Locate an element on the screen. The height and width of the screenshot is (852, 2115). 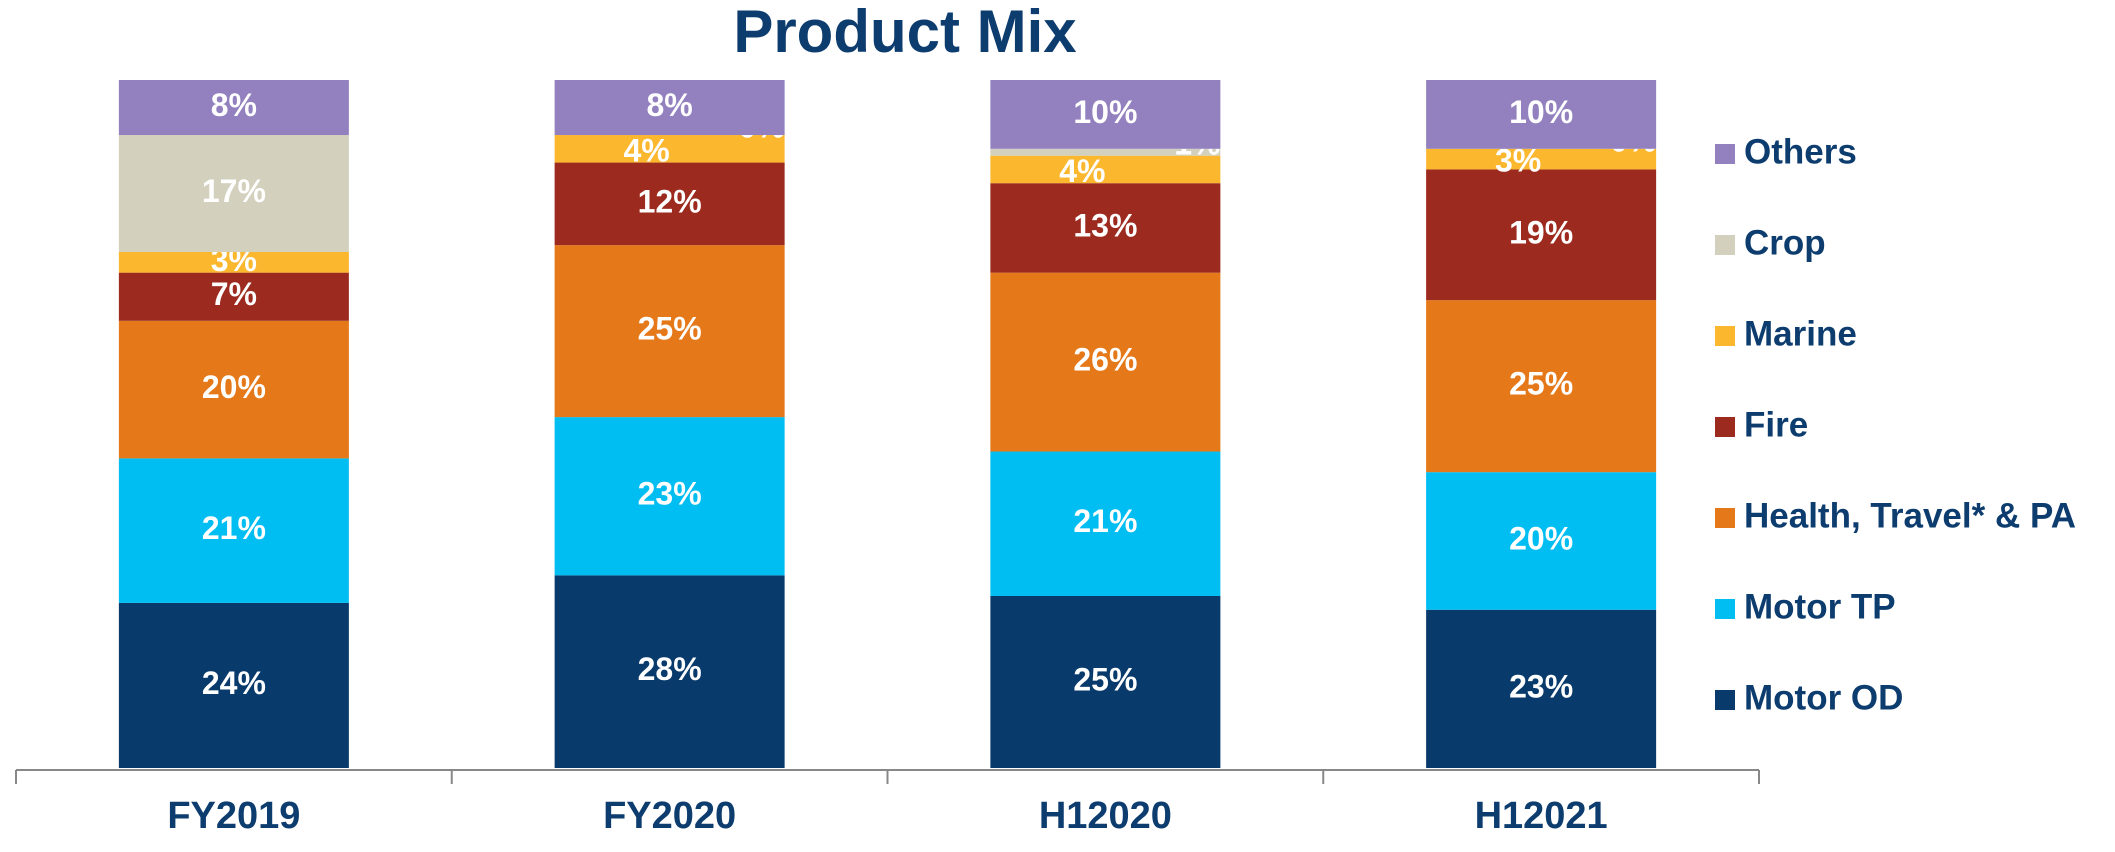
x-tick-label: FY2019 is located at coordinates (233, 816).